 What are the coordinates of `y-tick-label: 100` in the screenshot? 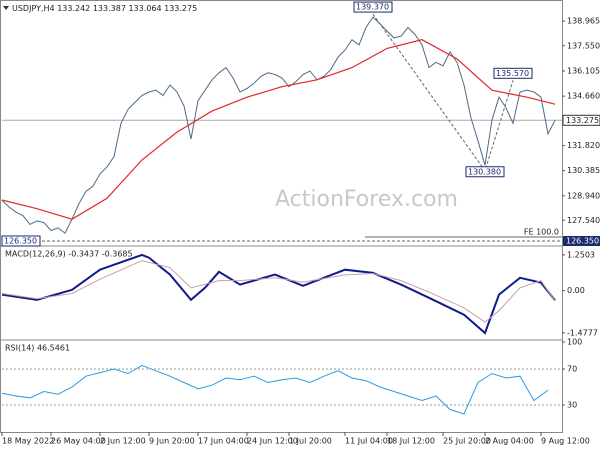 It's located at (574, 342).